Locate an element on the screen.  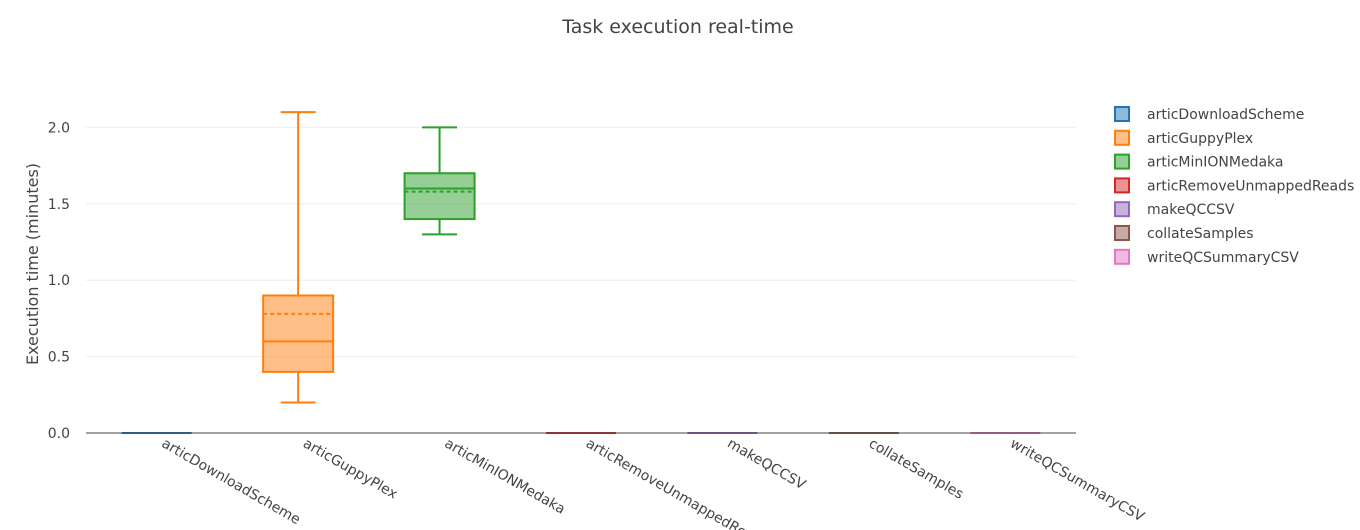
box-articMinIONMedaka is located at coordinates (439, 181).